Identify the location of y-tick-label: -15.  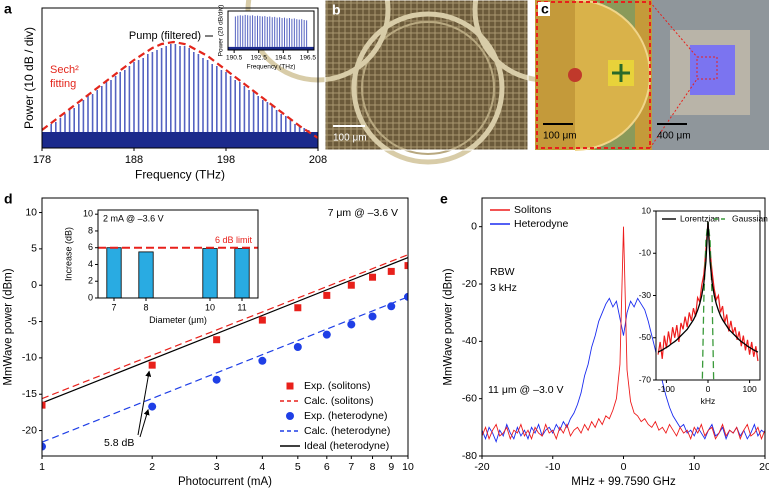
(29, 394).